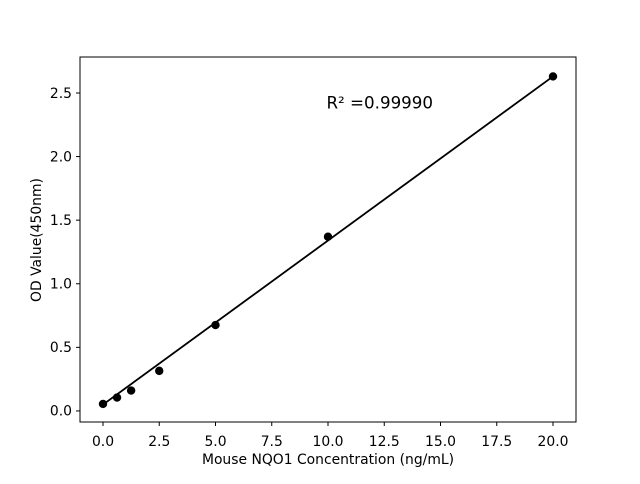  What do you see at coordinates (61, 412) in the screenshot?
I see `y-tick-label: 0.0` at bounding box center [61, 412].